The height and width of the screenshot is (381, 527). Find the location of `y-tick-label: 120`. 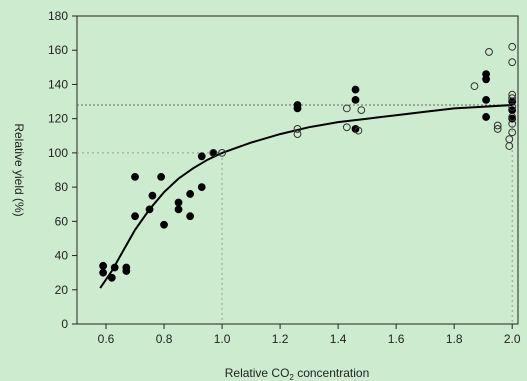

y-tick-label: 120 is located at coordinates (58, 119).